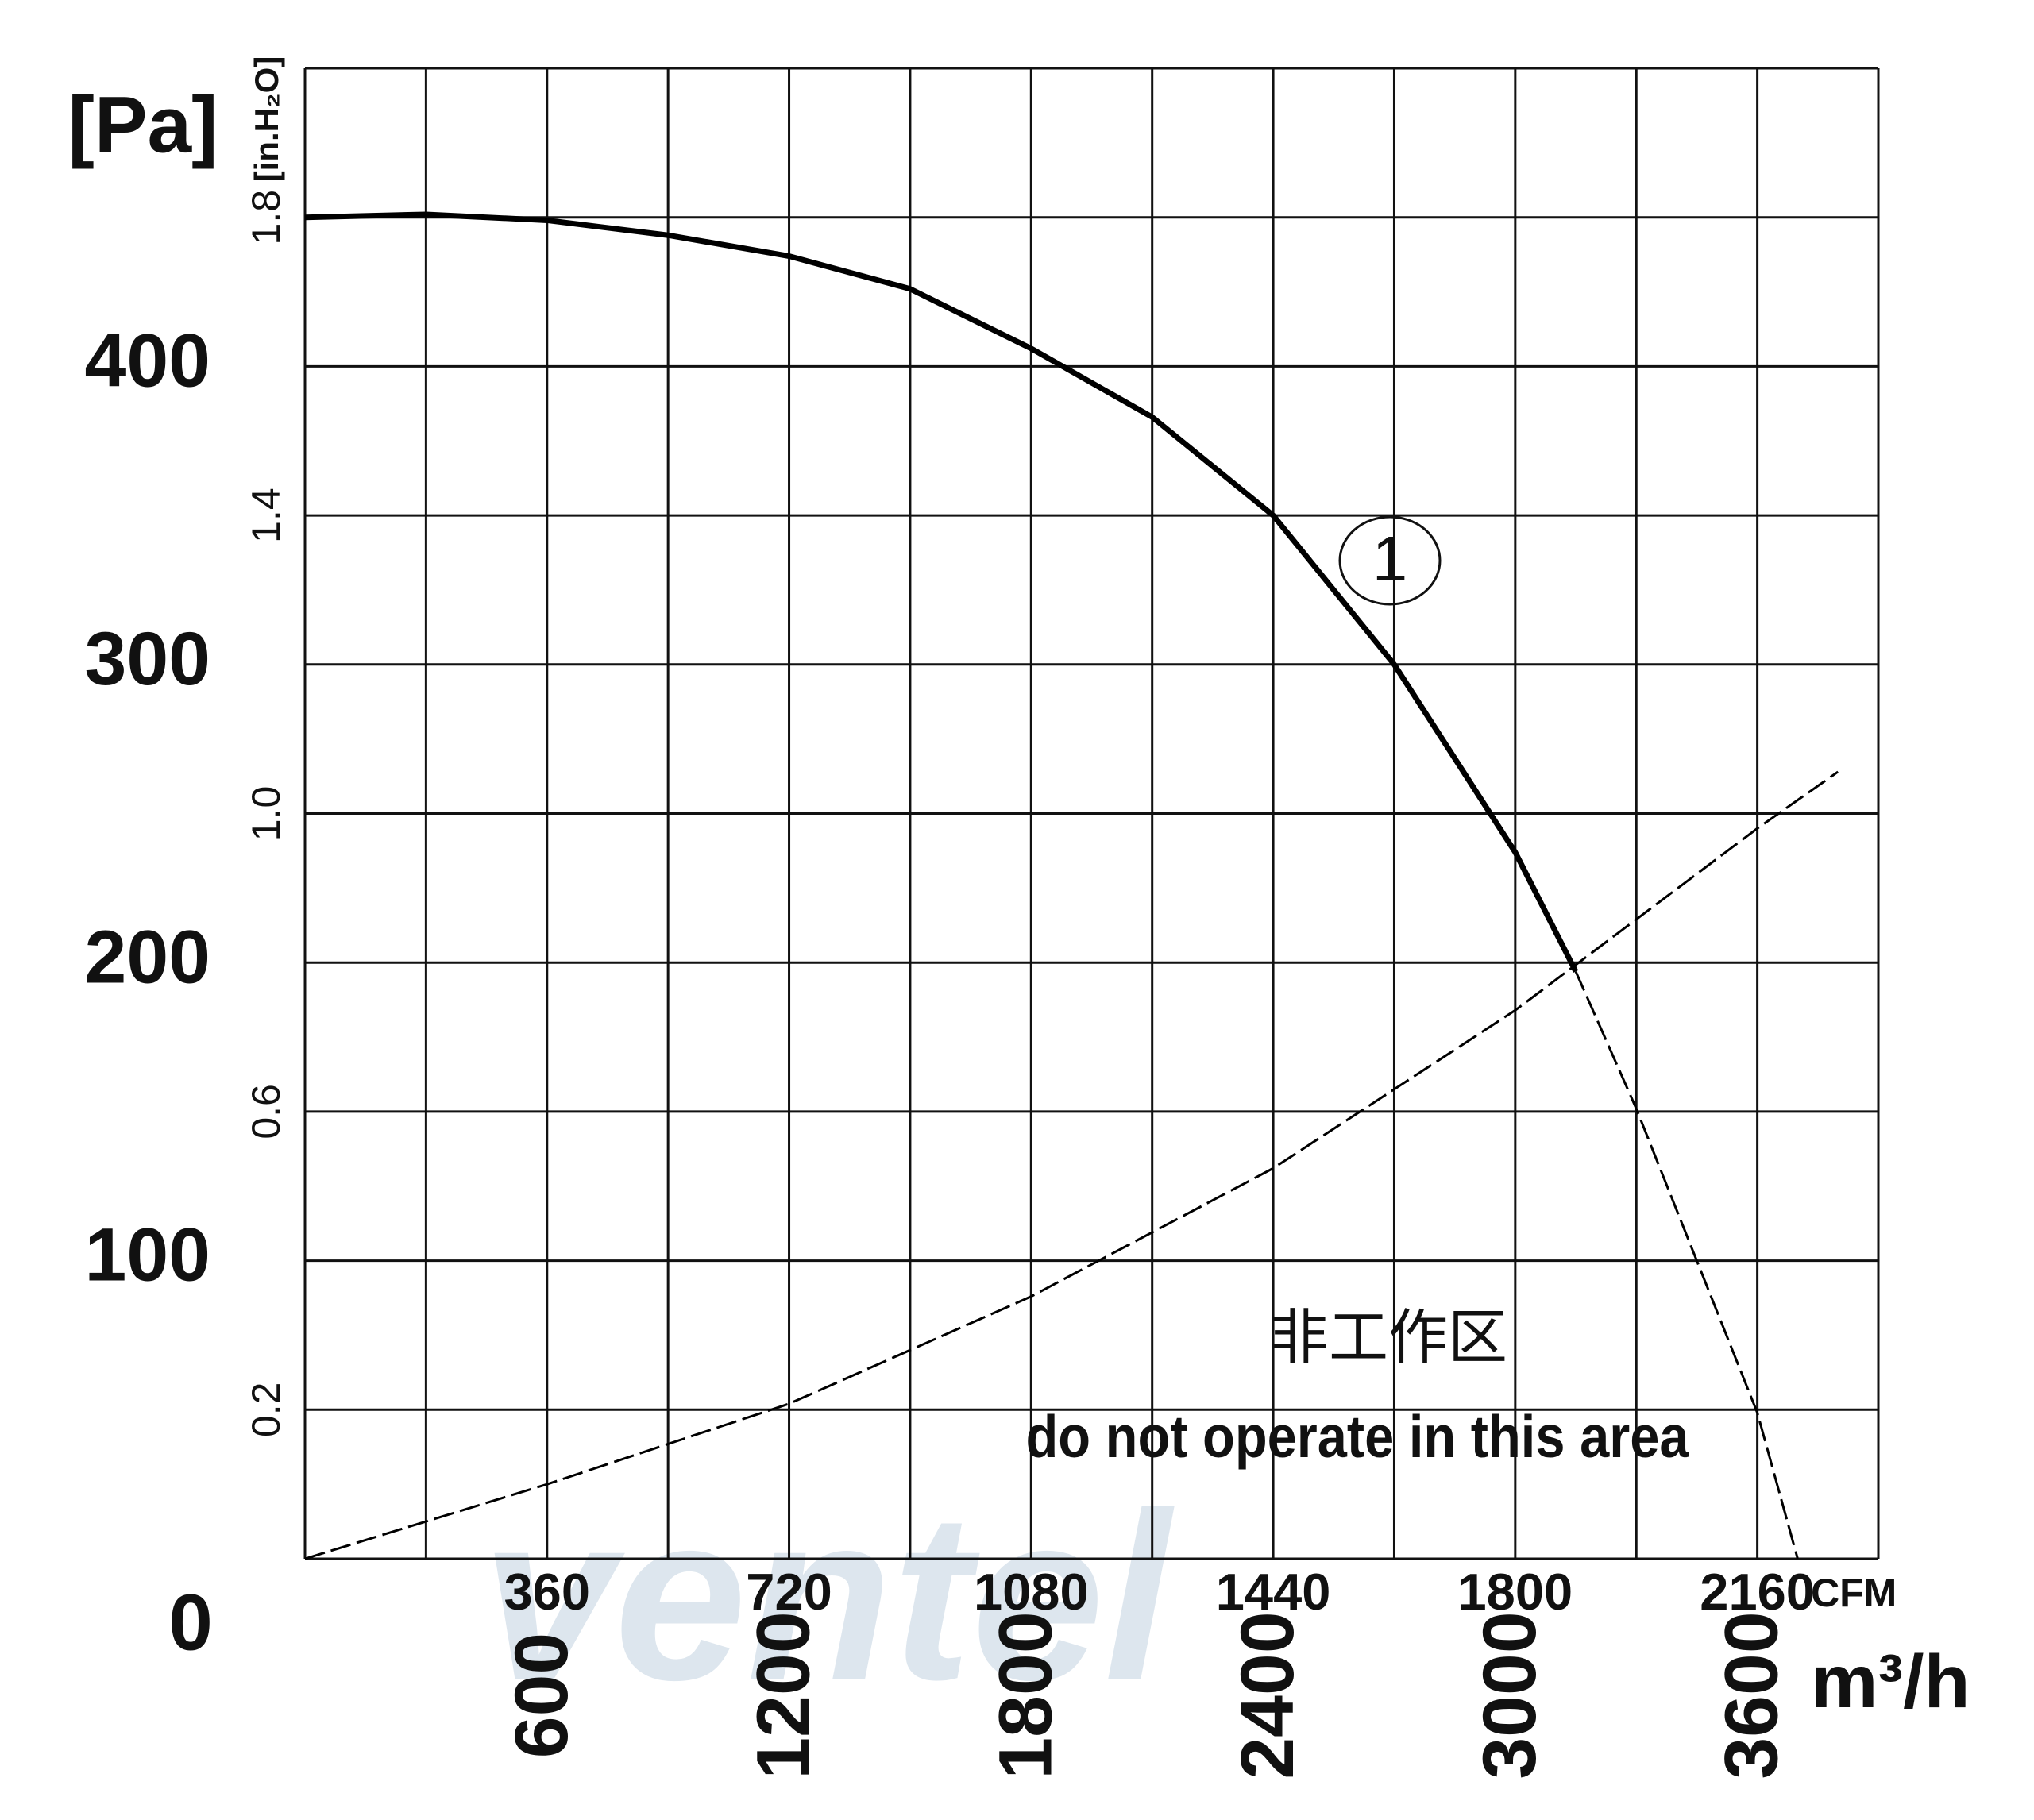 The height and width of the screenshot is (1820, 2034). Describe the element at coordinates (1388, 1337) in the screenshot. I see `zone-label-cn: 非工作区` at that location.